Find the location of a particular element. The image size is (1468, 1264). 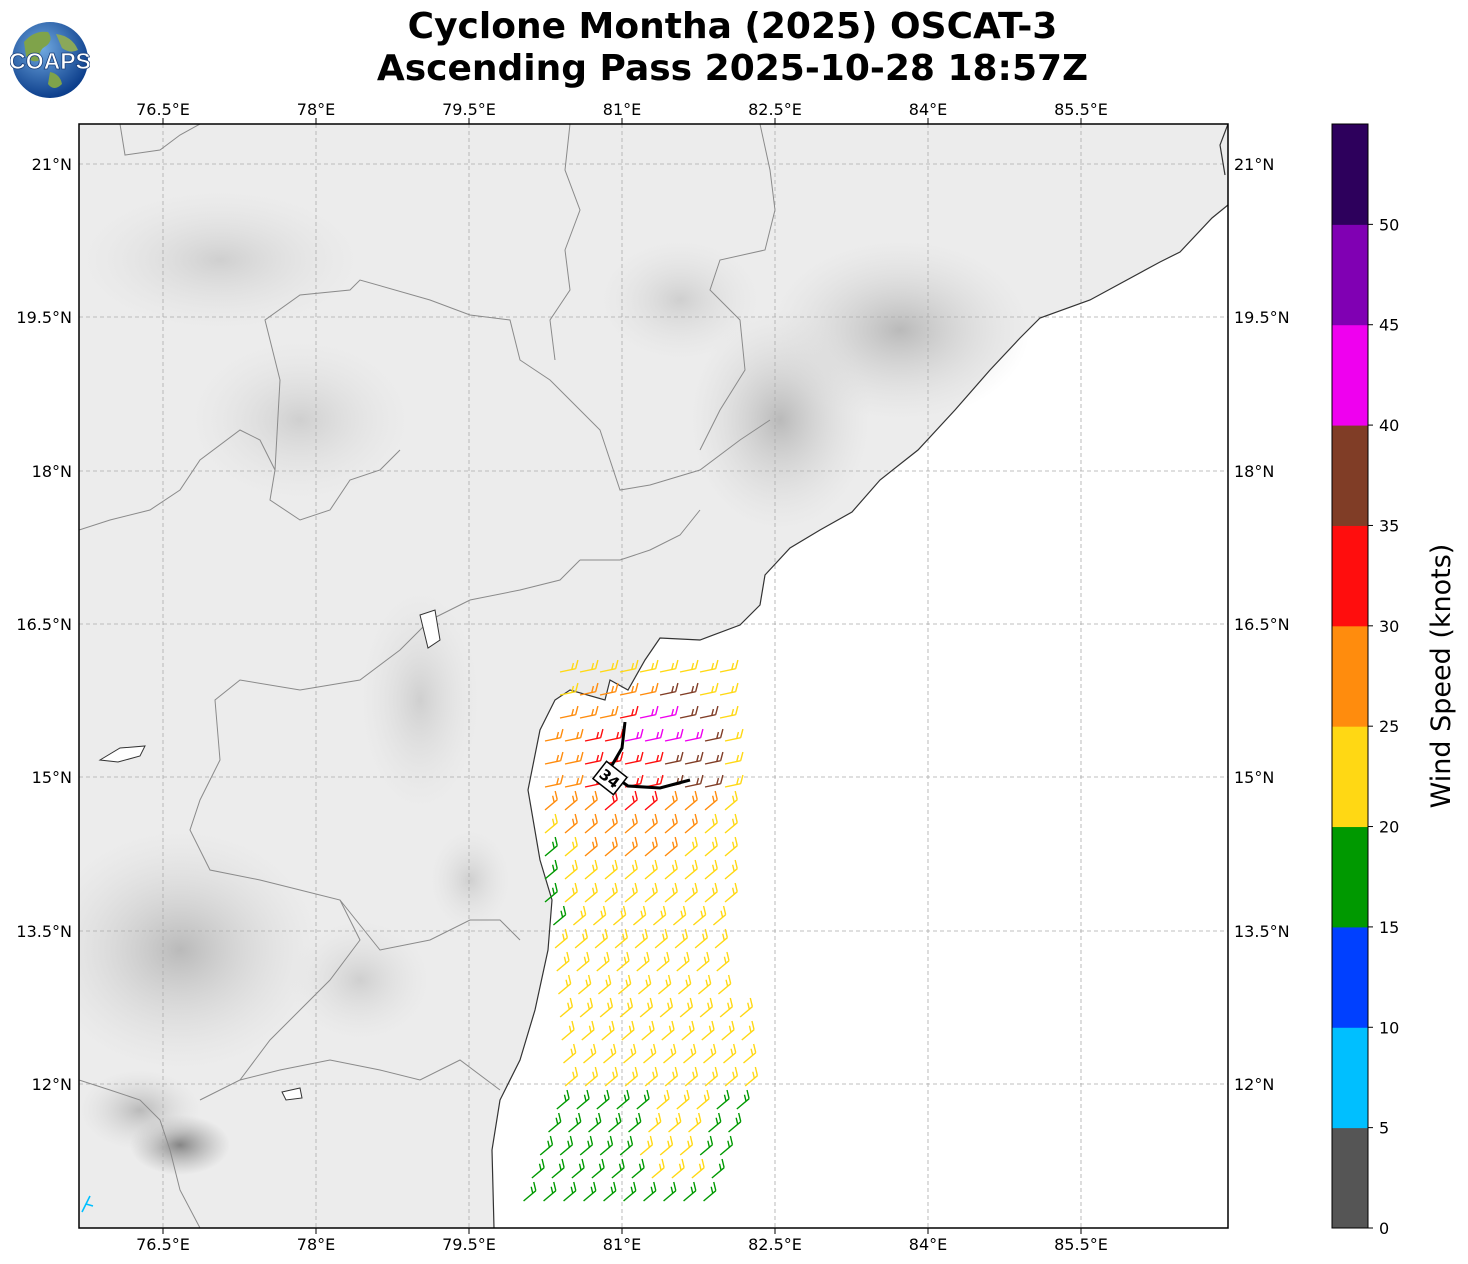

colorbar-tick-label: 20 is located at coordinates (1389, 827).